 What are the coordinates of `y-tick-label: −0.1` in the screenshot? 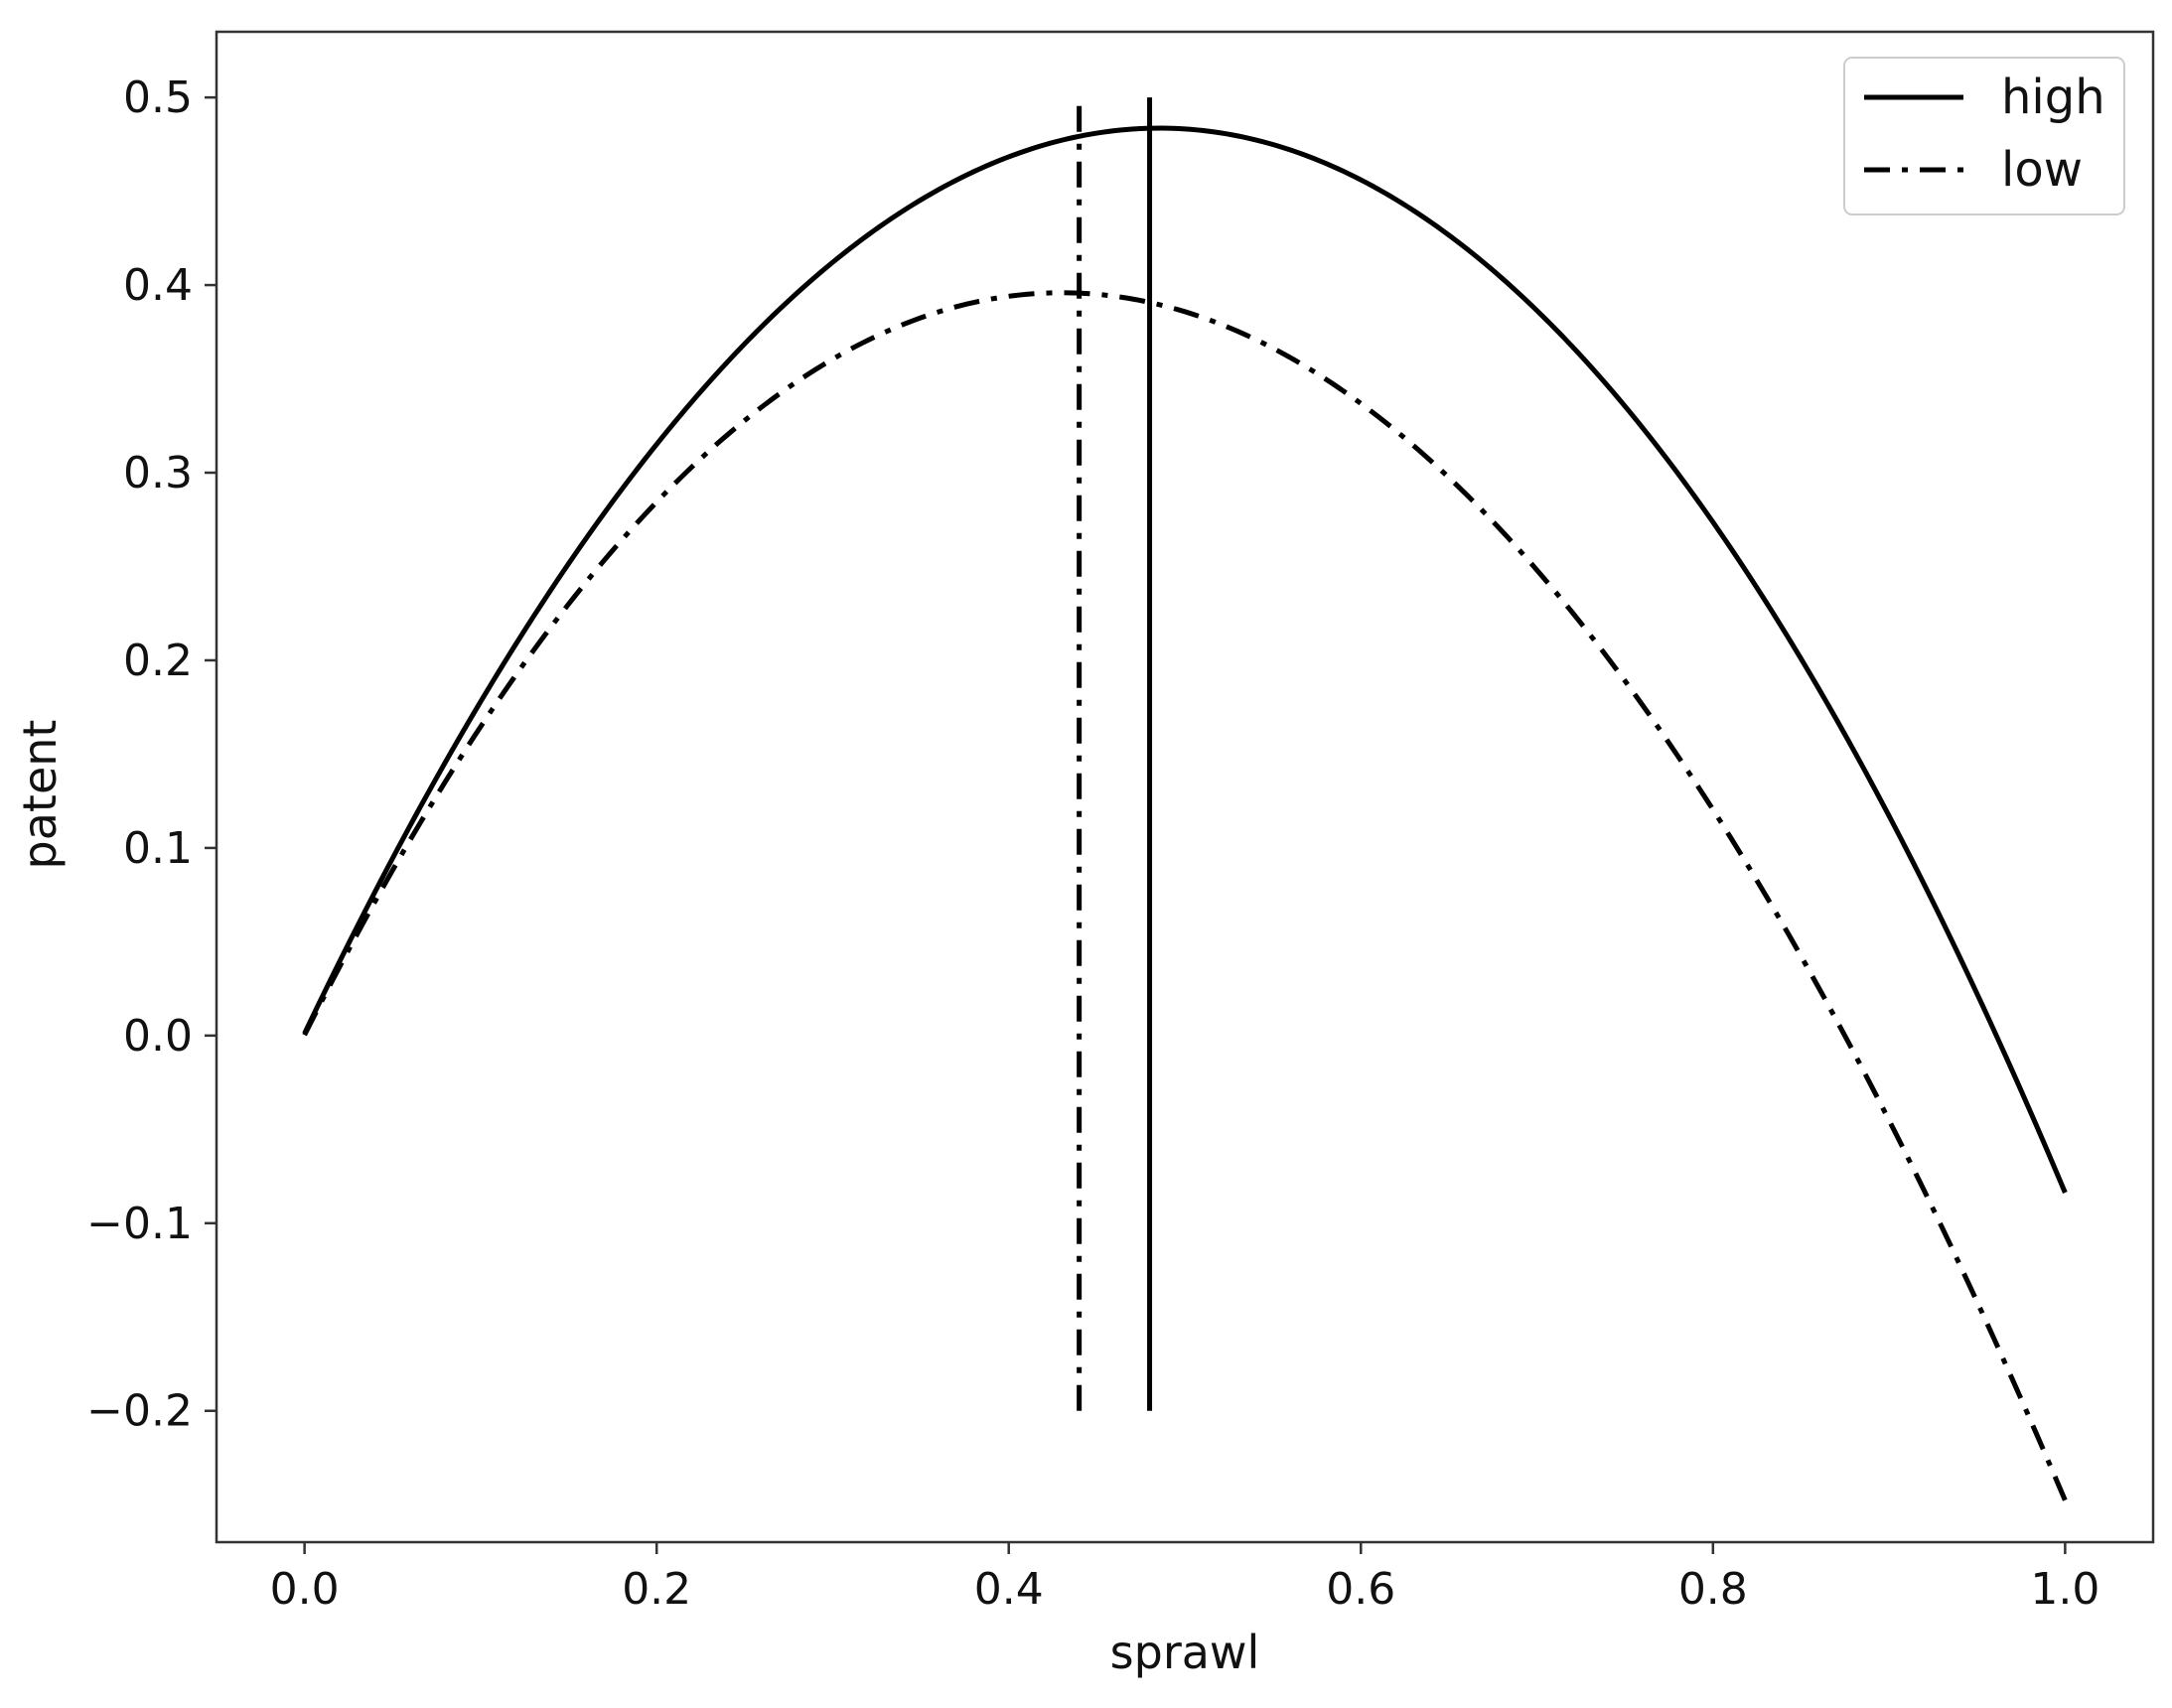 It's located at (139, 1224).